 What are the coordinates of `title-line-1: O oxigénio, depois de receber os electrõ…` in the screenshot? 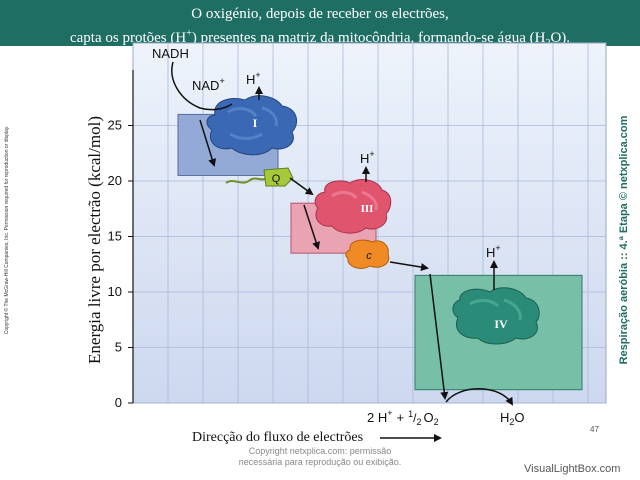 It's located at (320, 14).